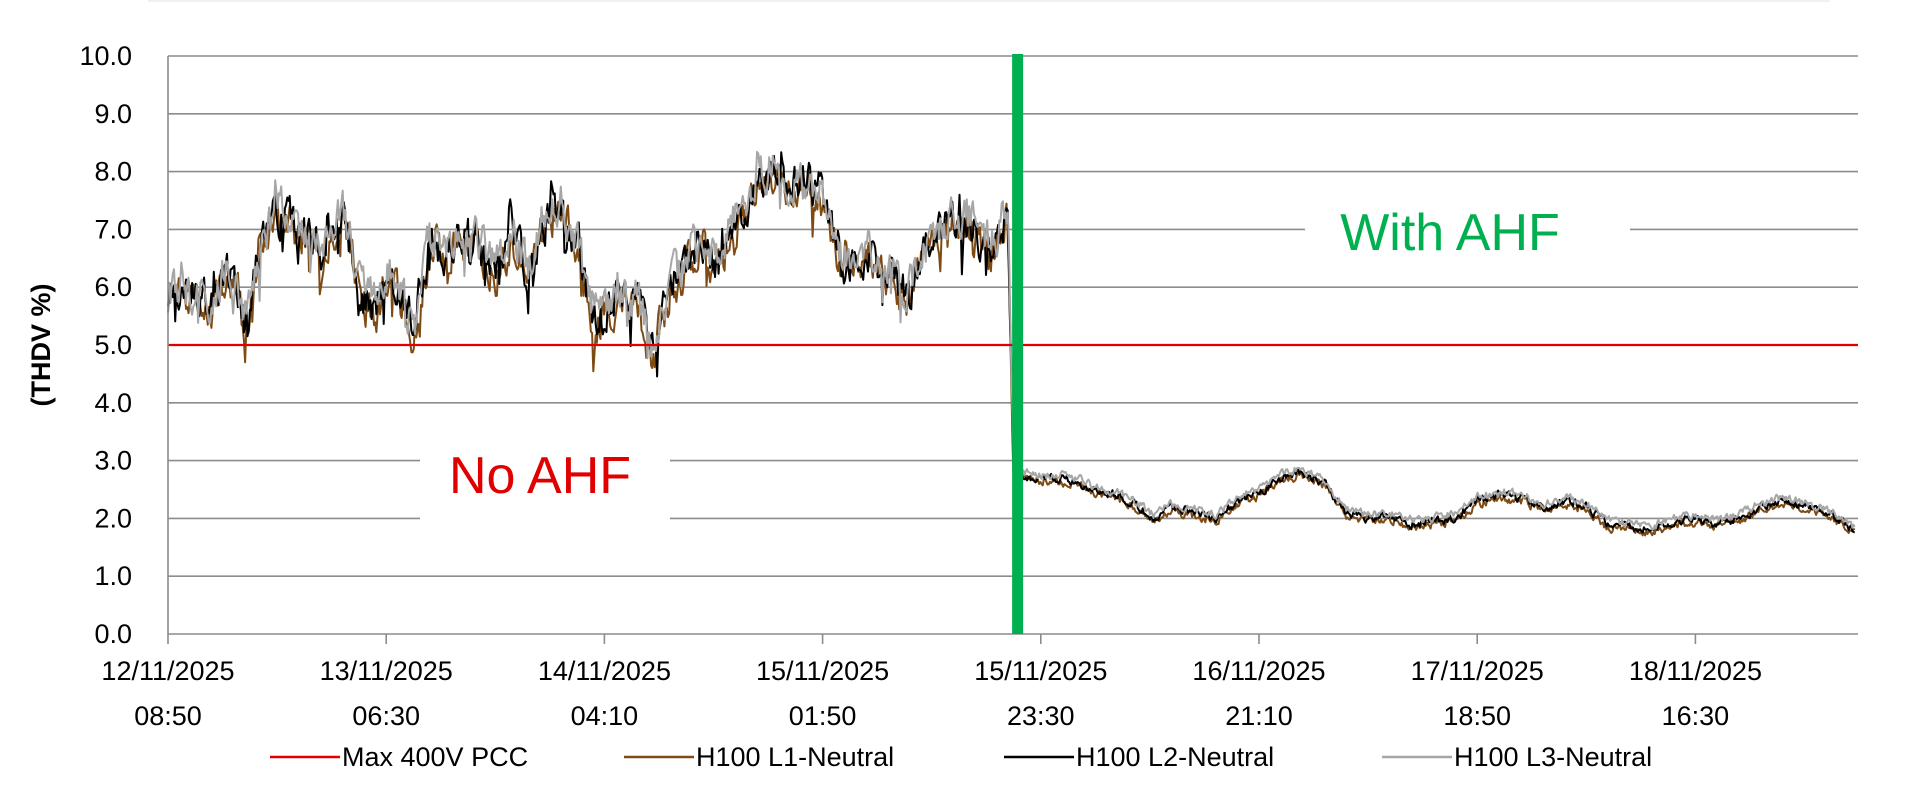 The width and height of the screenshot is (1912, 787). What do you see at coordinates (113, 229) in the screenshot?
I see `y-tick-label: 7.0` at bounding box center [113, 229].